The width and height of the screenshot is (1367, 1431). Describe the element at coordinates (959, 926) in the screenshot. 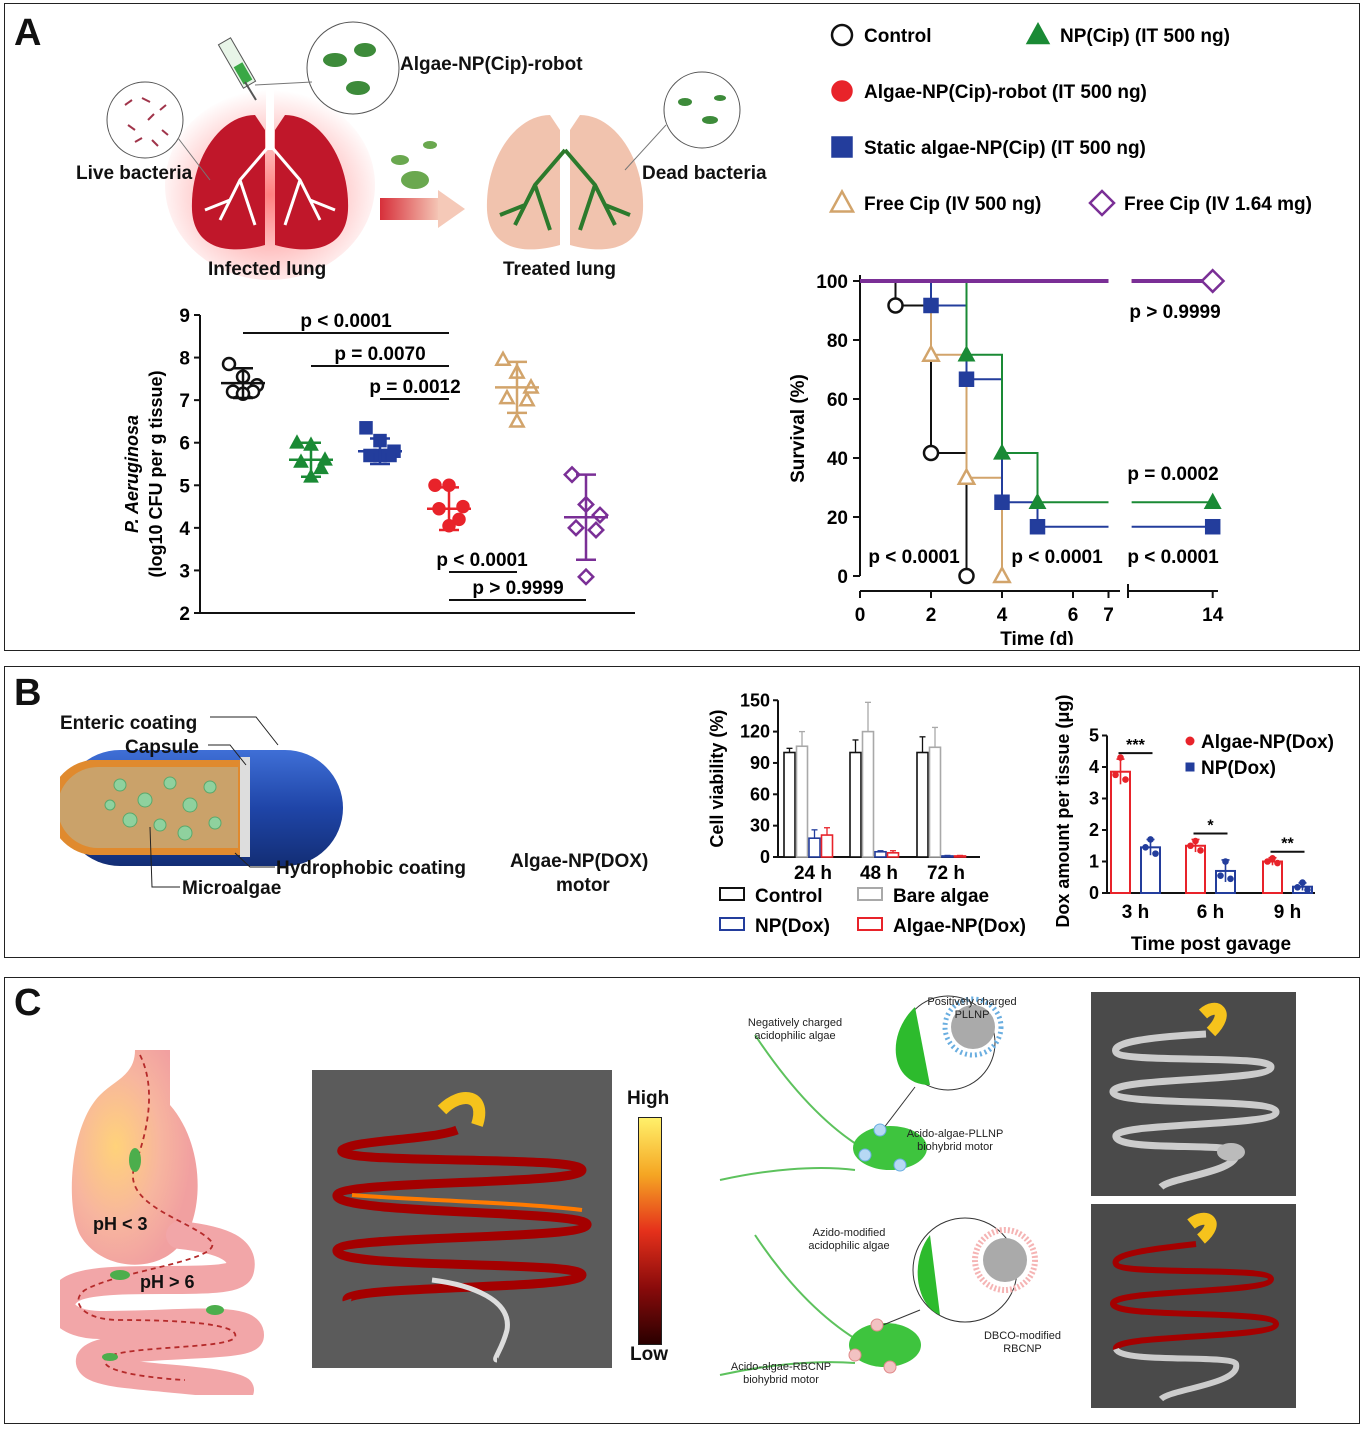

I see `via-legend-label-3: Algae-NP(Dox)` at that location.